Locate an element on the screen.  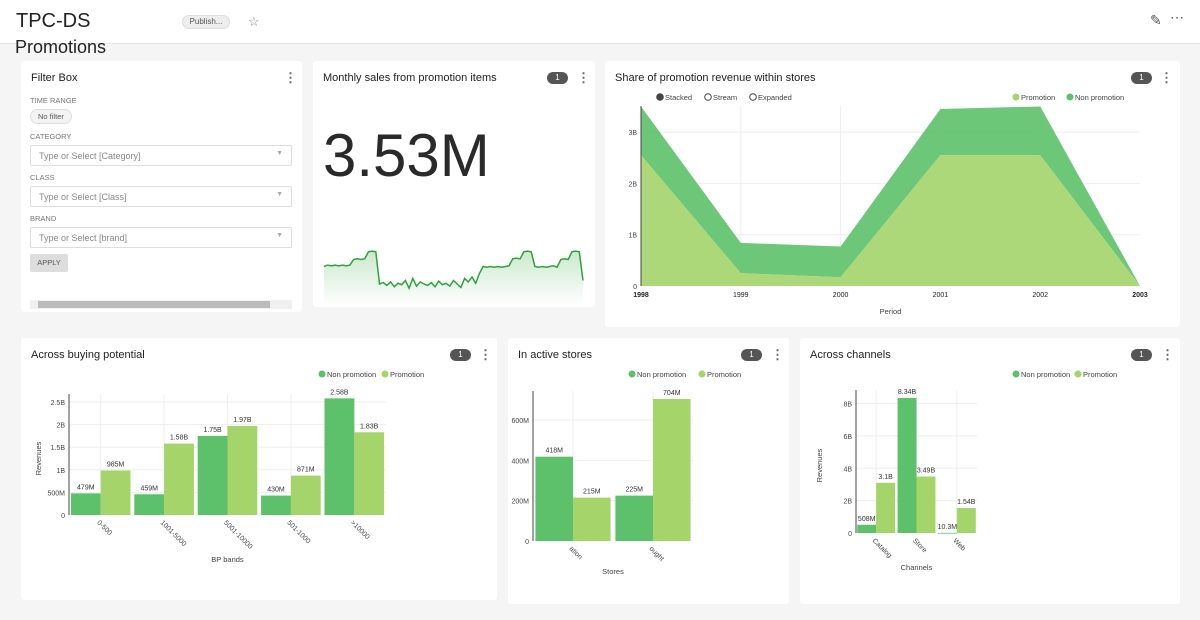
control-label: Stream is located at coordinates (725, 97).